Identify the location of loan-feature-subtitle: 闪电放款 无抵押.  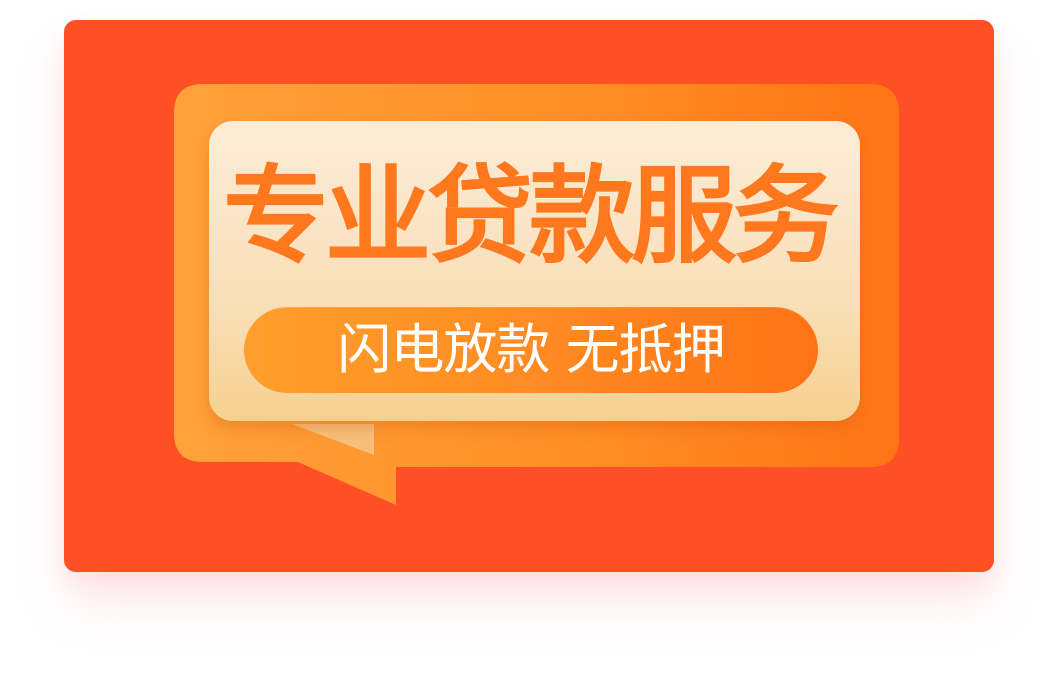
(531, 349).